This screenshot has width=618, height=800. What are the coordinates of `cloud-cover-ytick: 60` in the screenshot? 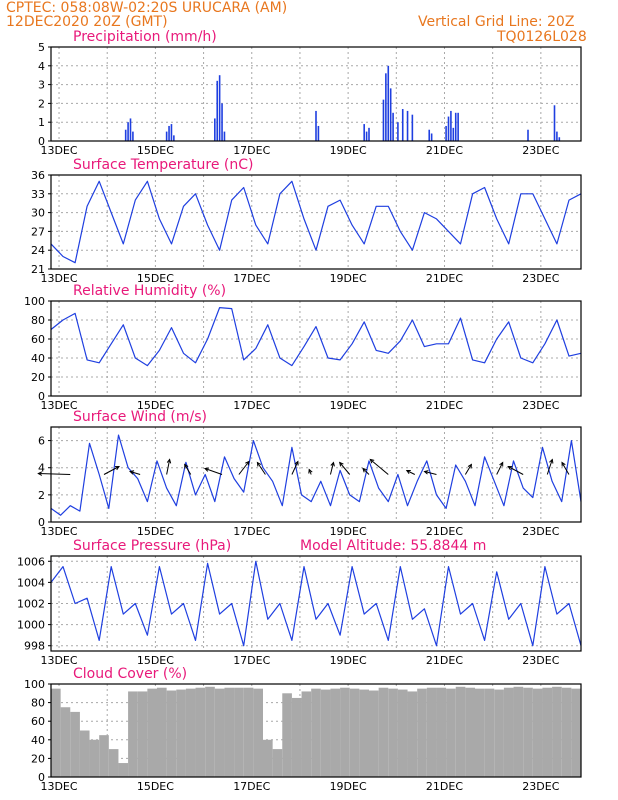 It's located at (38, 721).